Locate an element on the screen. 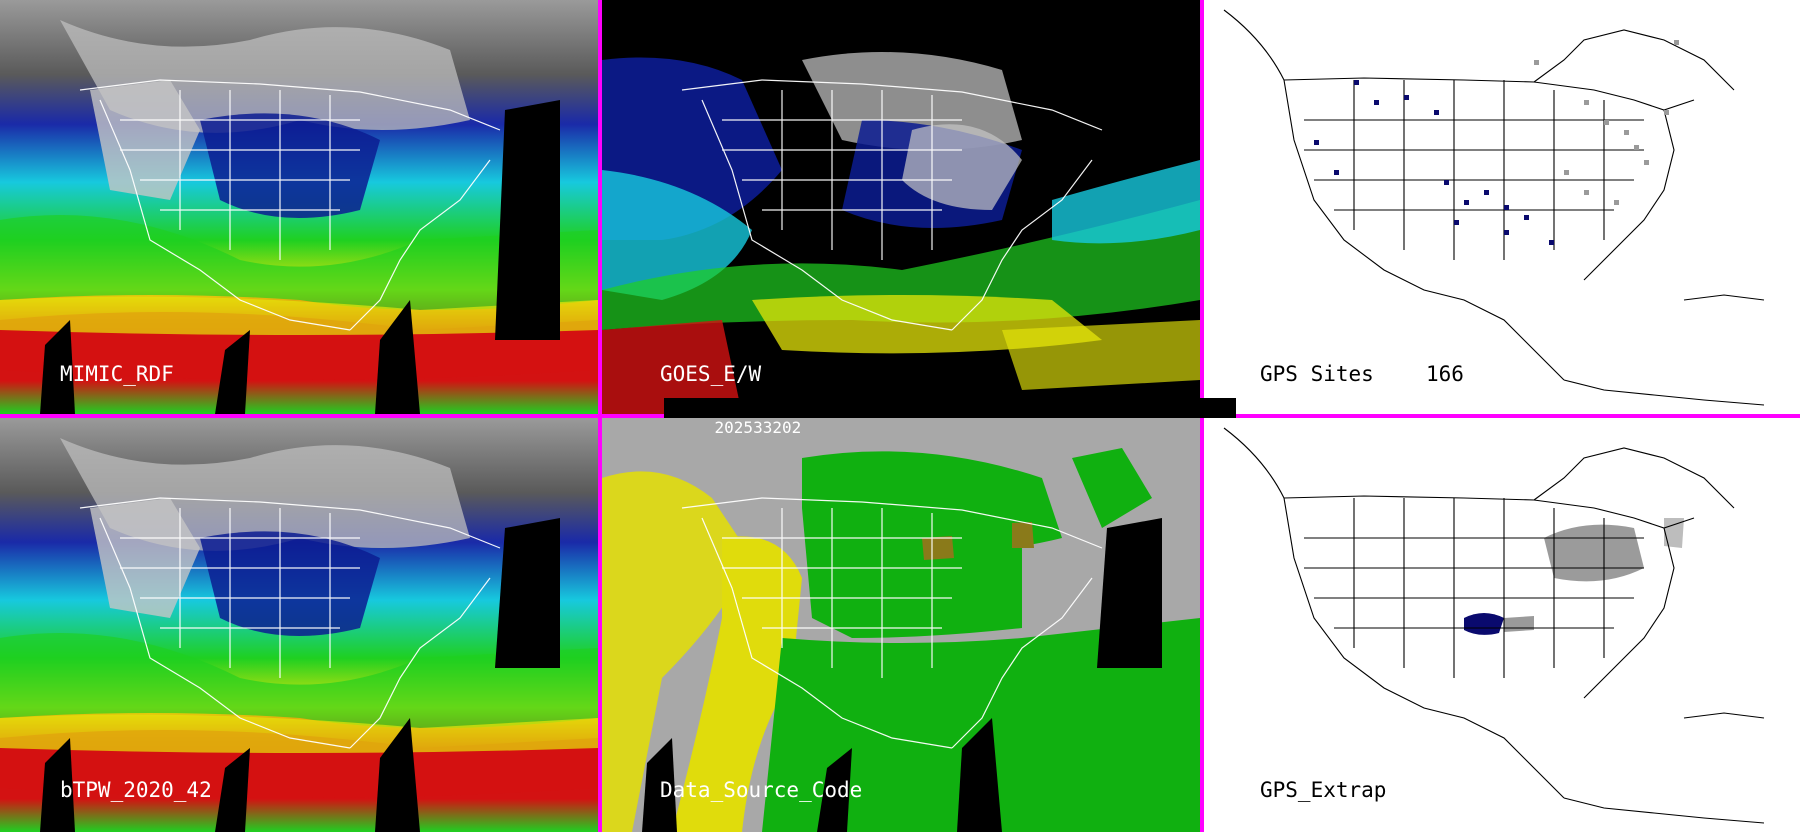 The height and width of the screenshot is (832, 1800). panel-label: Data_Source_Code is located at coordinates (761, 790).